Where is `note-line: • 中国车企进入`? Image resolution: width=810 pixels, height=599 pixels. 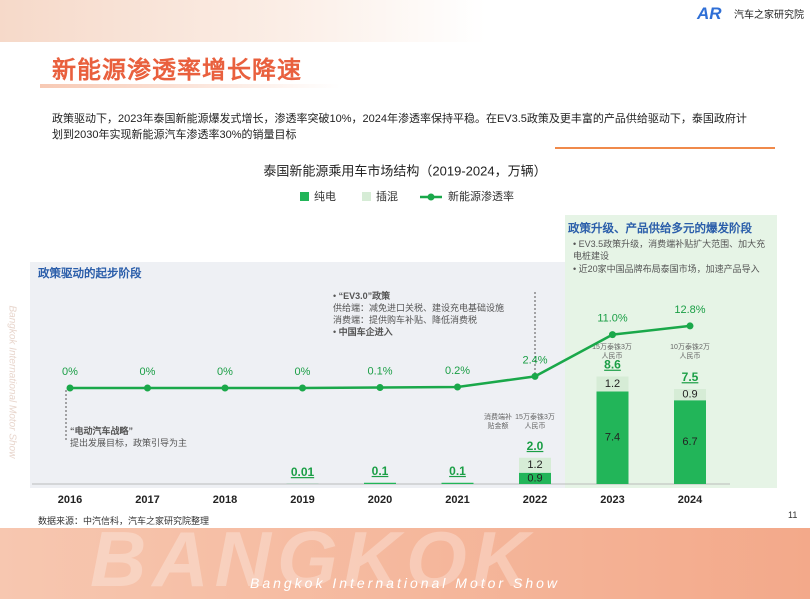 note-line: • 中国车企进入 is located at coordinates (363, 332).